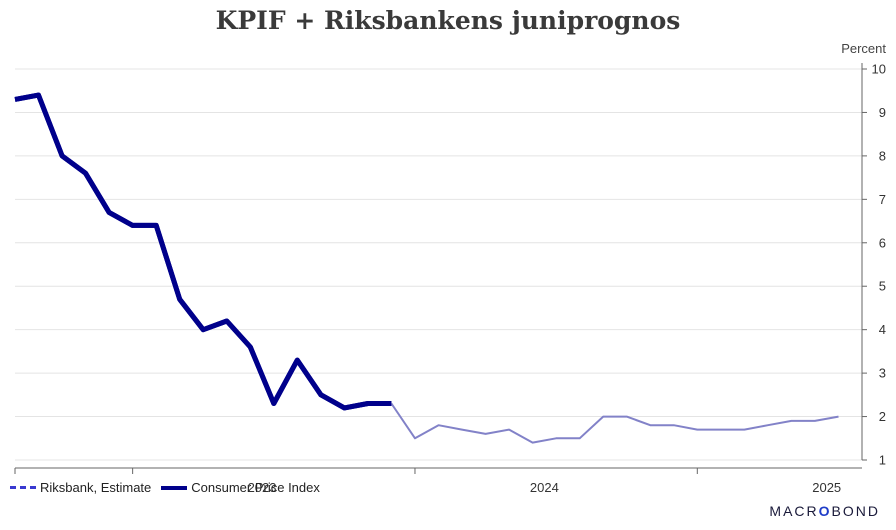 The height and width of the screenshot is (530, 896). I want to click on y-tick-label: 7, so click(882, 199).